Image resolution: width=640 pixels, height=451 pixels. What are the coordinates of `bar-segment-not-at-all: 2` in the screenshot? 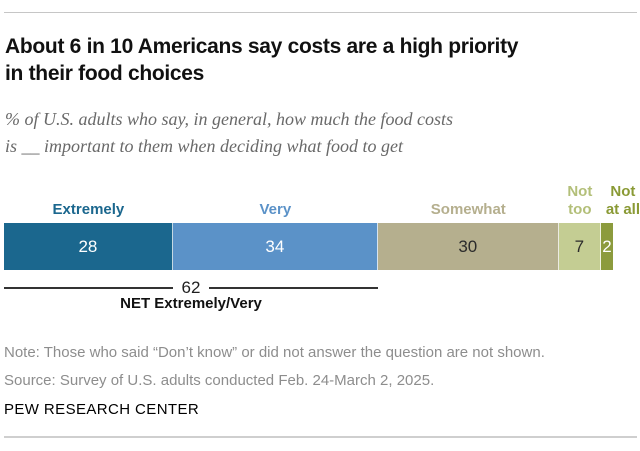 It's located at (606, 246).